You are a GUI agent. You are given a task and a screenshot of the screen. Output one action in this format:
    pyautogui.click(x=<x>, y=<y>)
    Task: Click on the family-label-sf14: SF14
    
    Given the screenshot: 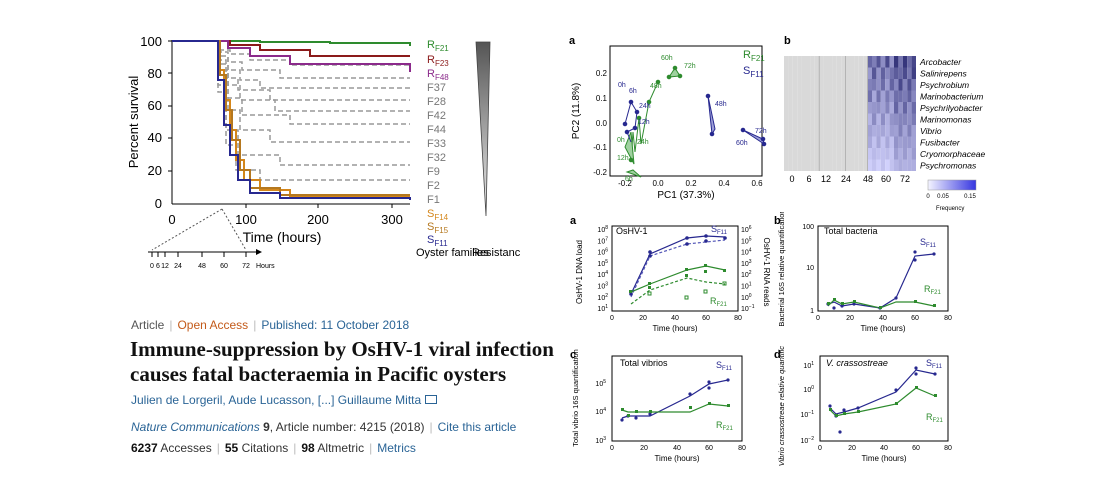 What is the action you would take?
    pyautogui.click(x=438, y=215)
    